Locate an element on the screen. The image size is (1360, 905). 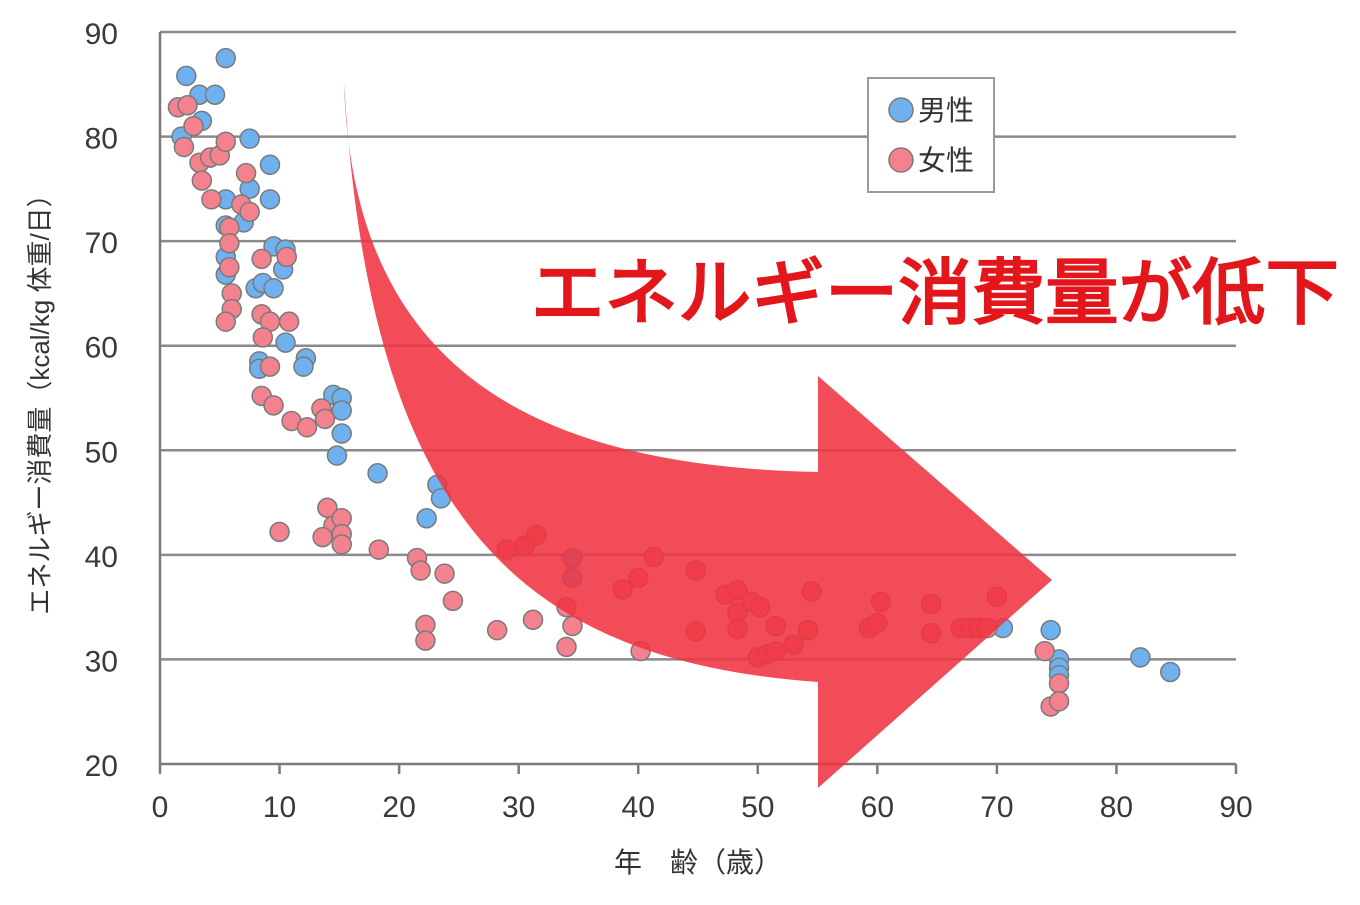
x-tick-label: 0 is located at coordinates (160, 807).